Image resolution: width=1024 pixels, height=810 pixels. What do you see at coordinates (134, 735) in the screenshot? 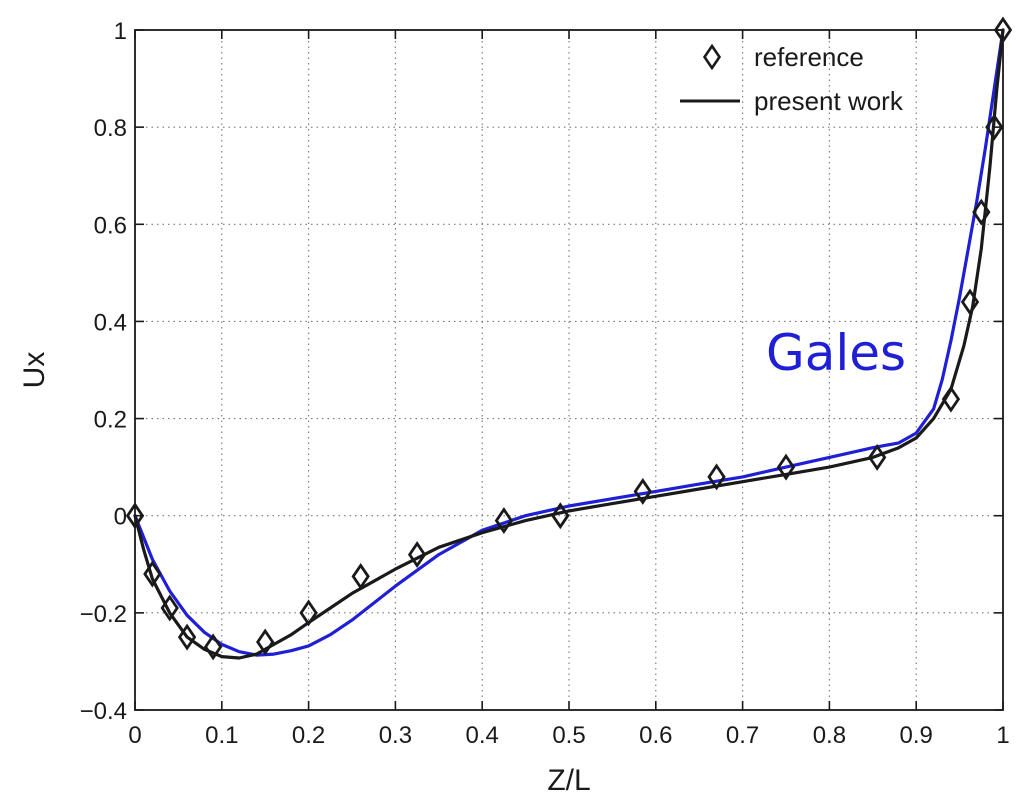
I see `x-tick-label: 0` at bounding box center [134, 735].